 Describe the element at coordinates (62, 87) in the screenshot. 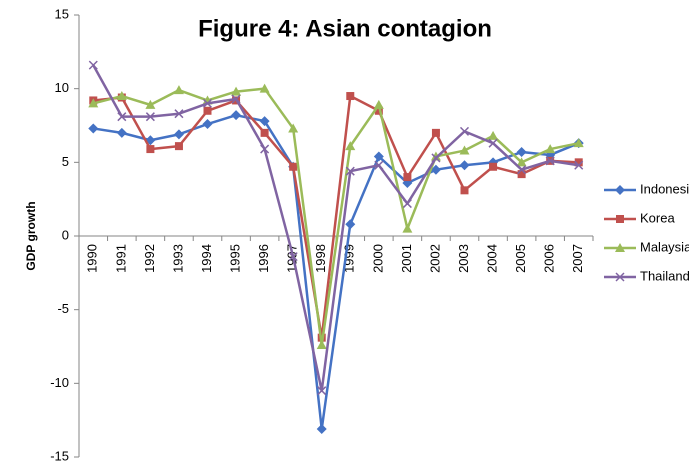

I see `y-tick-label: 10` at that location.